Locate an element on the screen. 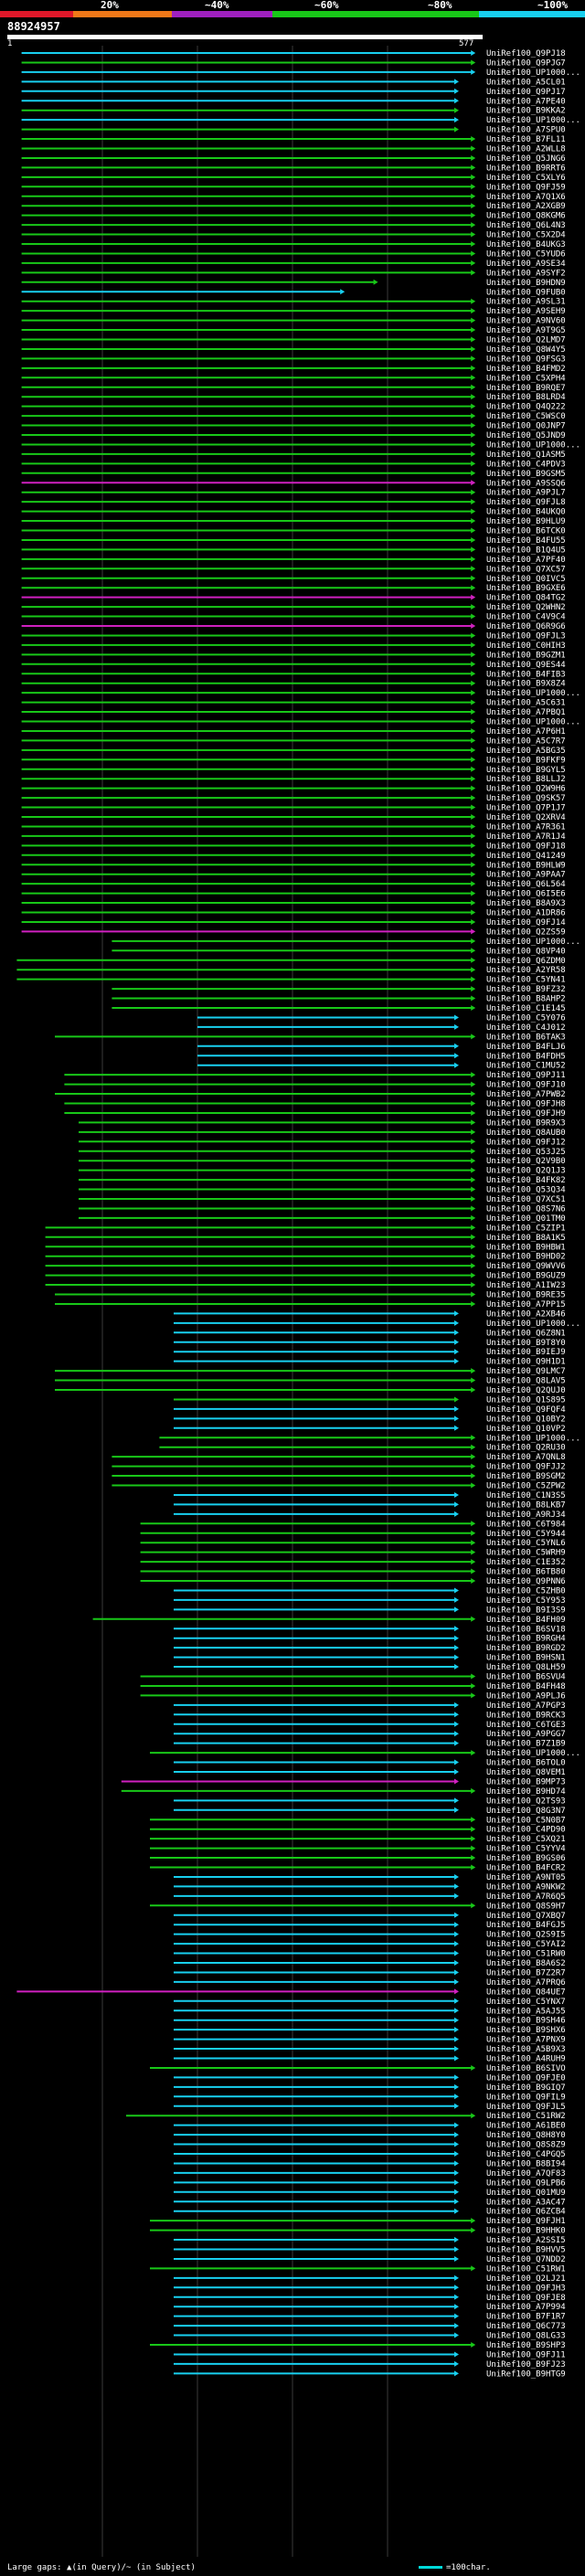  hit-label: UniRef100_A7R6Q5 is located at coordinates (526, 1897).